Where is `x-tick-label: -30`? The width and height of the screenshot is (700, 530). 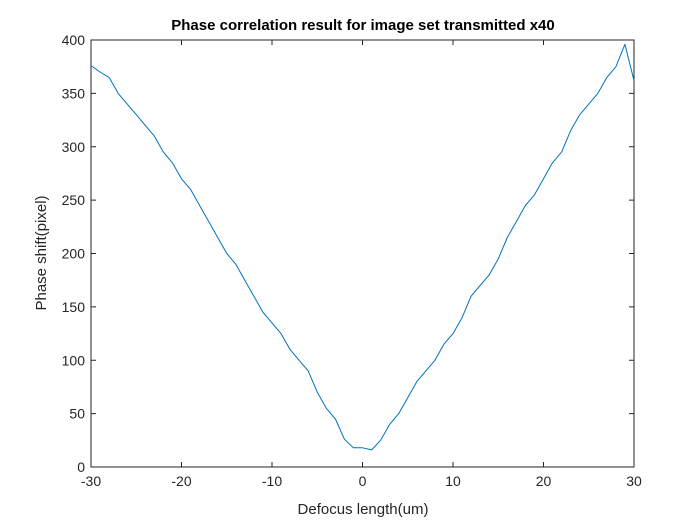 x-tick-label: -30 is located at coordinates (91, 481).